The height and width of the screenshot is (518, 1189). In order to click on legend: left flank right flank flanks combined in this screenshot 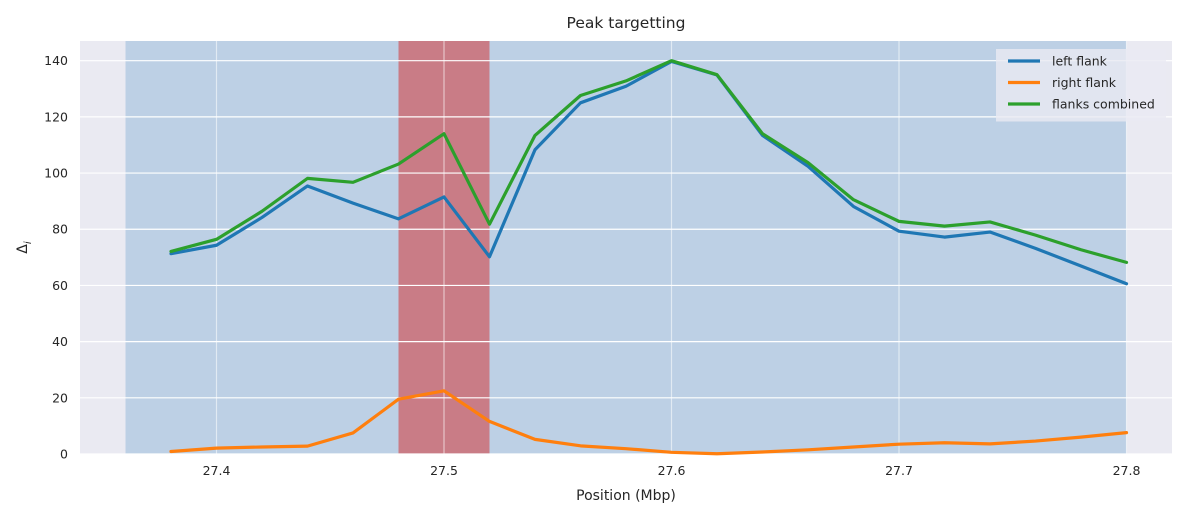, I will do `click(1081, 85)`.